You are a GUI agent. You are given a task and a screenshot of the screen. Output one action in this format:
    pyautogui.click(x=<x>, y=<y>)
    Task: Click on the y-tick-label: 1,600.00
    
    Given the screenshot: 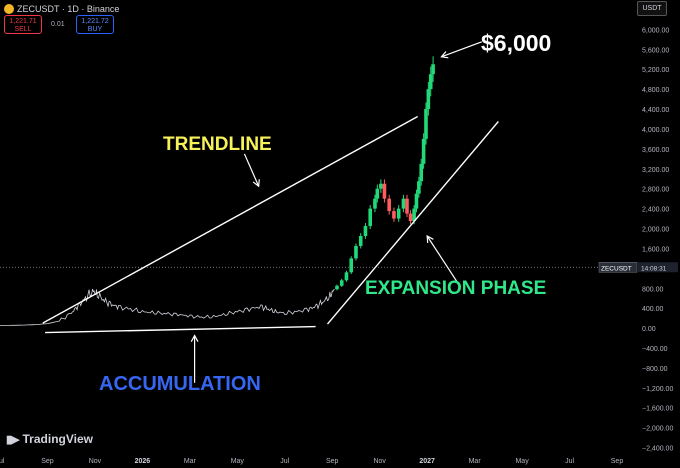 What is the action you would take?
    pyautogui.click(x=655, y=249)
    